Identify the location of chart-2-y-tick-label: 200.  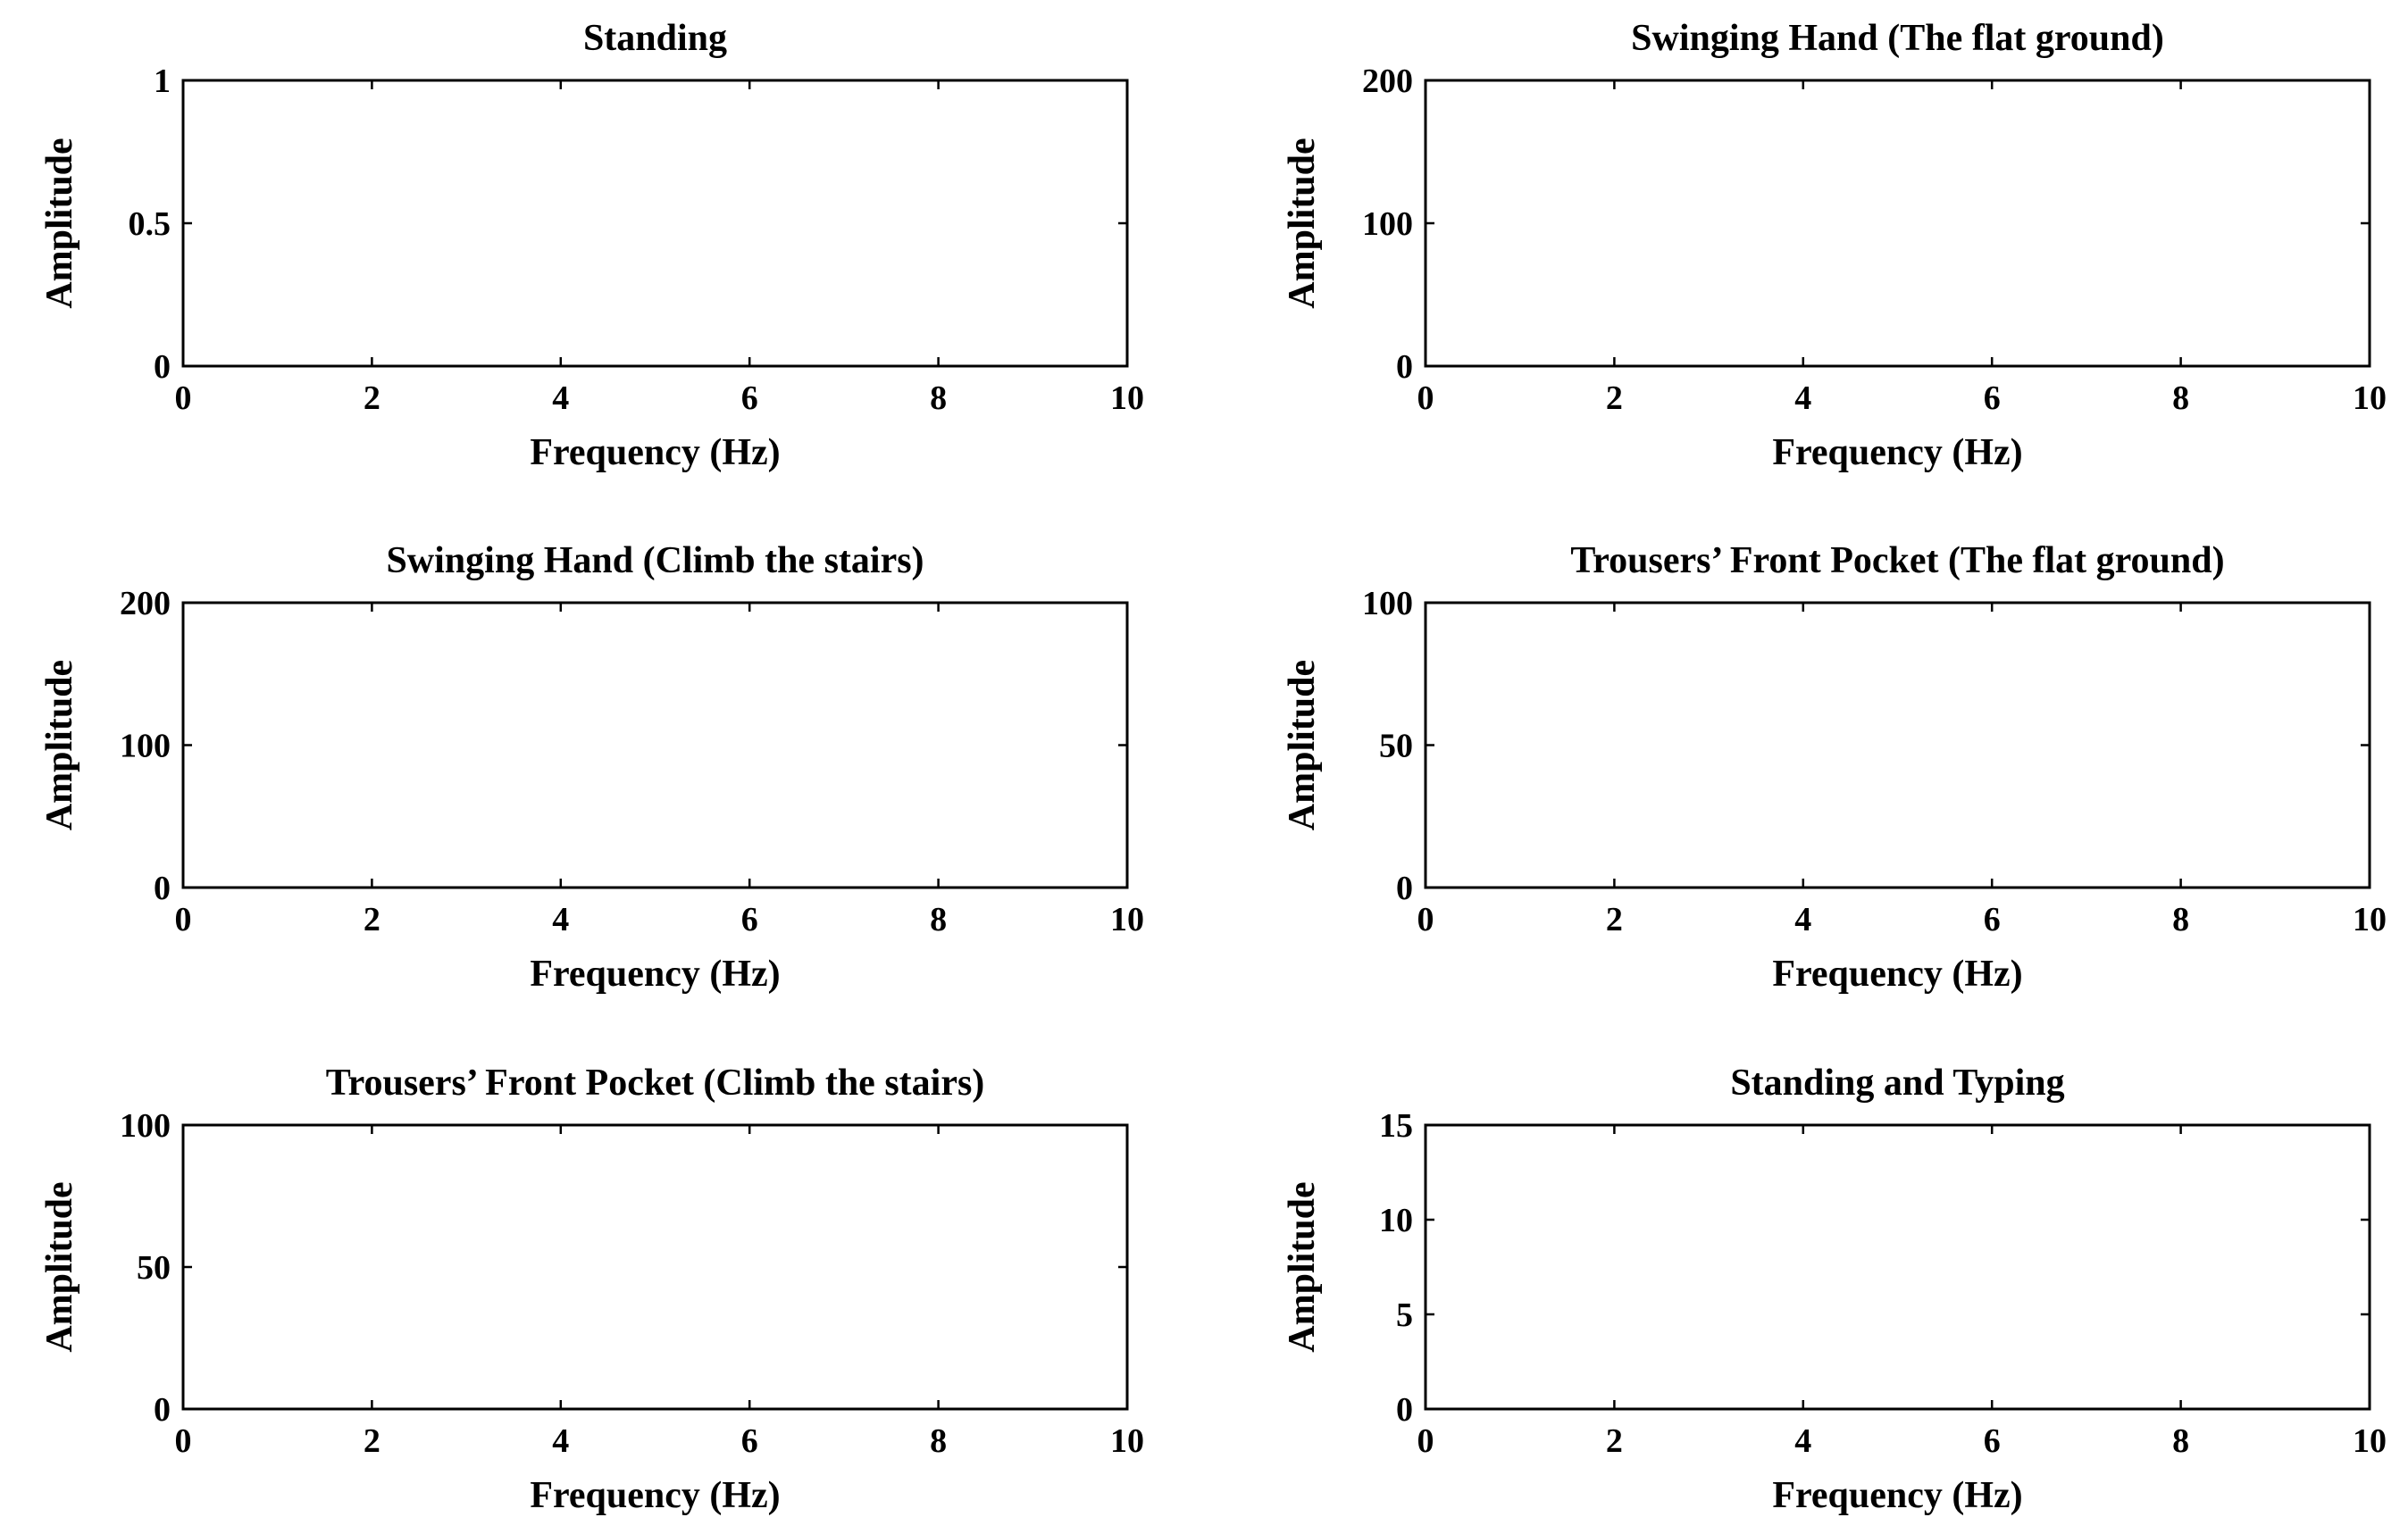
(1387, 81).